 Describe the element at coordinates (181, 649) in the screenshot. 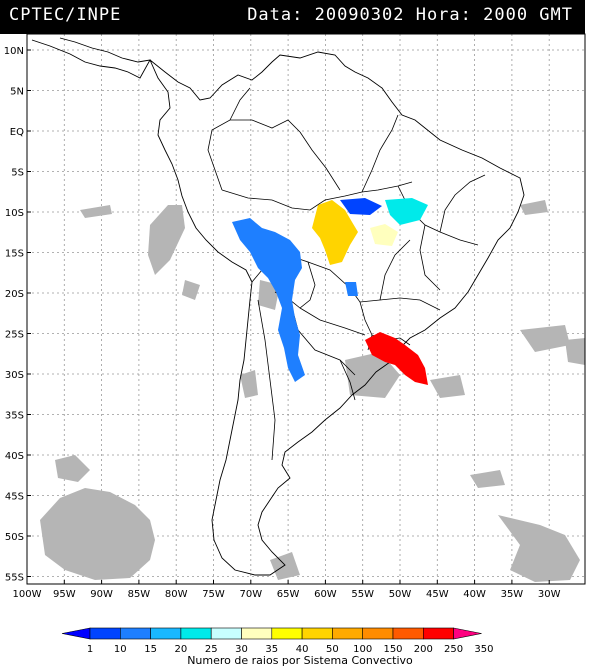

I see `legend-value: 20` at that location.